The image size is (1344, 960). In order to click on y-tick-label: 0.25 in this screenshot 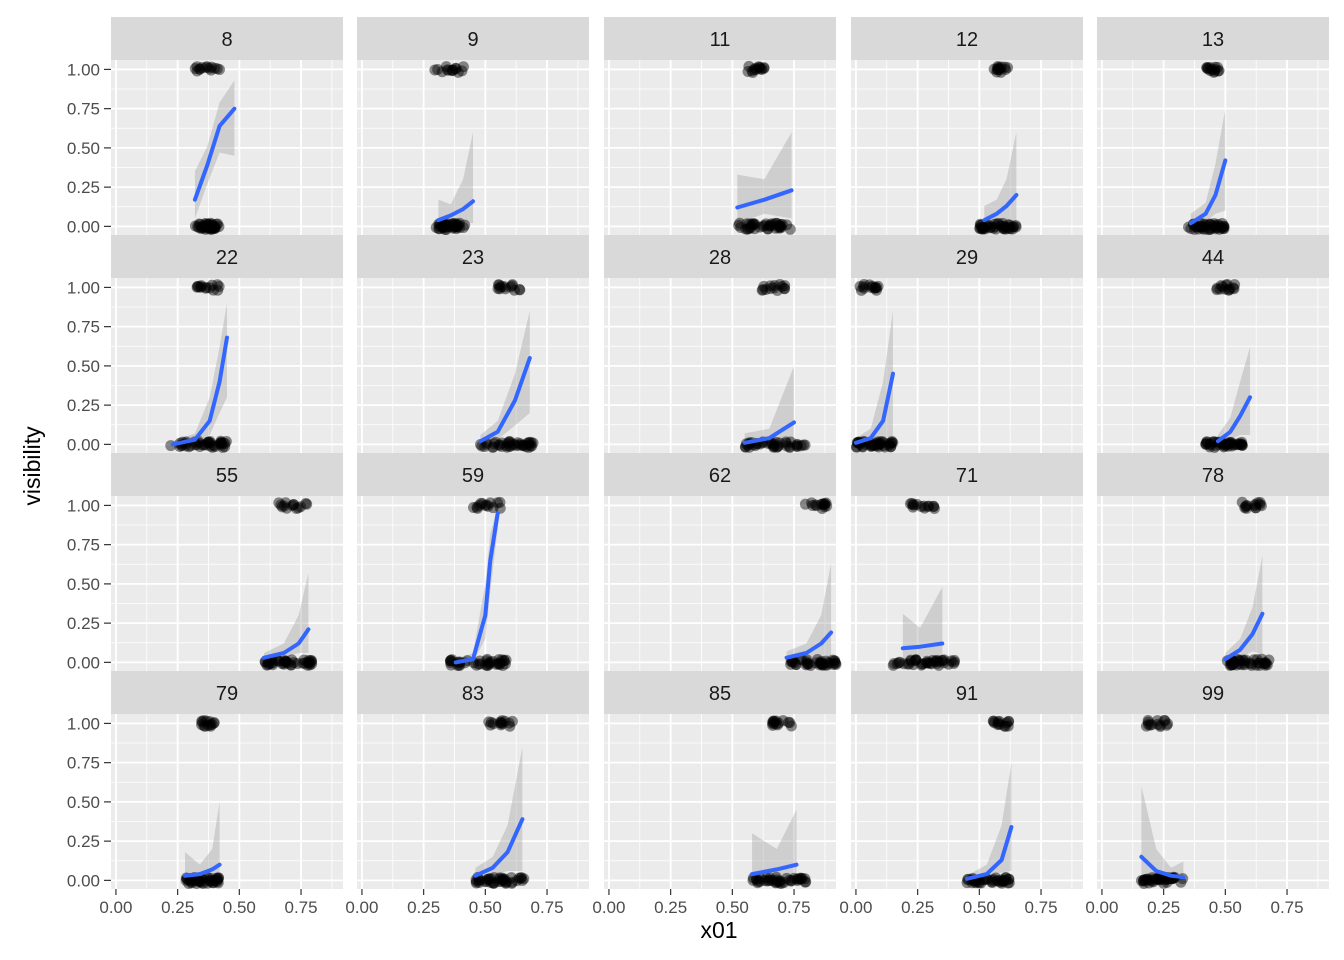, I will do `click(83, 405)`.